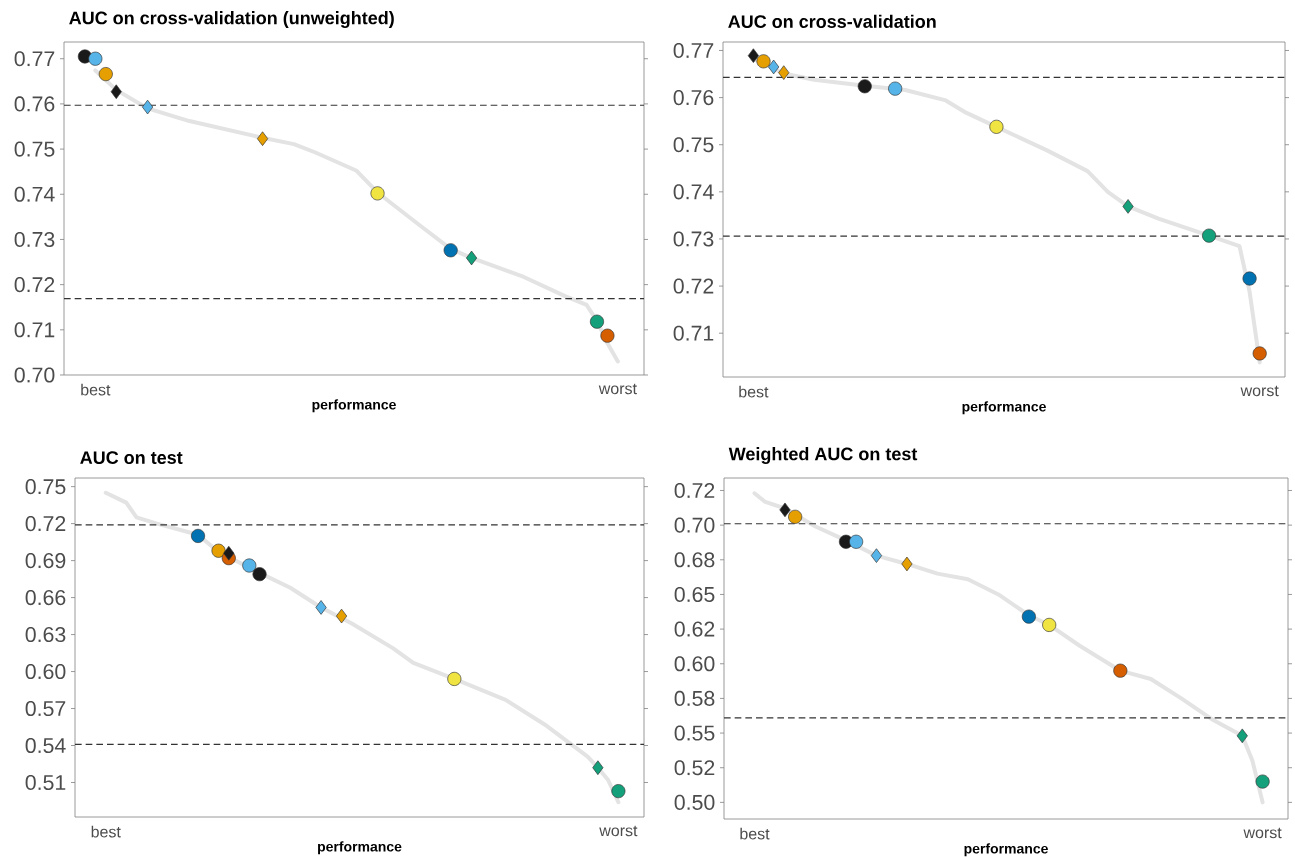 Image resolution: width=1295 pixels, height=857 pixels. I want to click on y-tick-label: 0.54, so click(45, 745).